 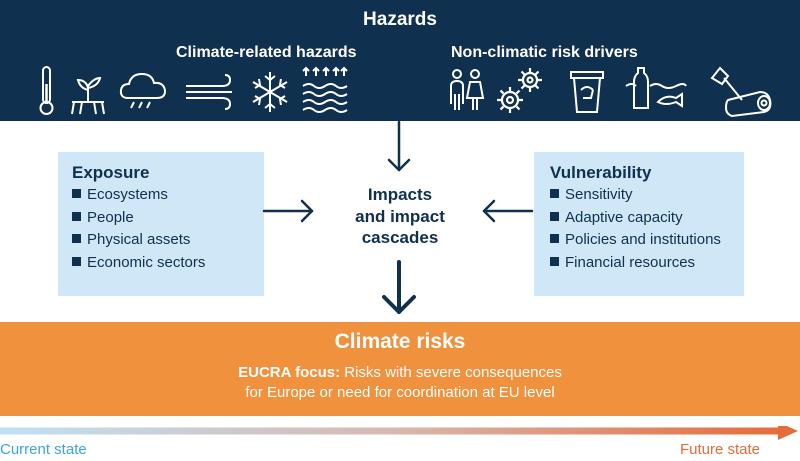 I want to click on vulnerability-item-policies: Policies and institutions, so click(x=635, y=240).